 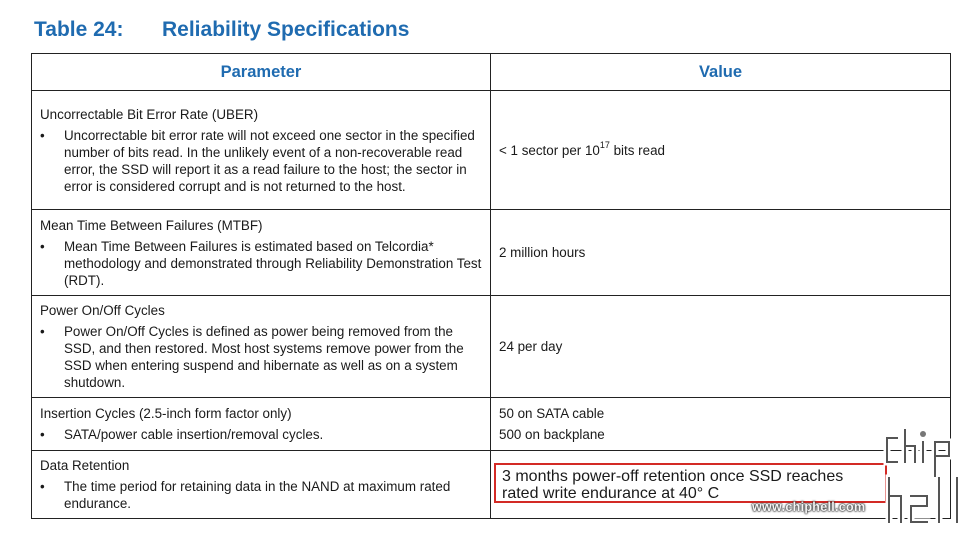 What do you see at coordinates (552, 434) in the screenshot?
I see `value-line: 500 on backplane` at bounding box center [552, 434].